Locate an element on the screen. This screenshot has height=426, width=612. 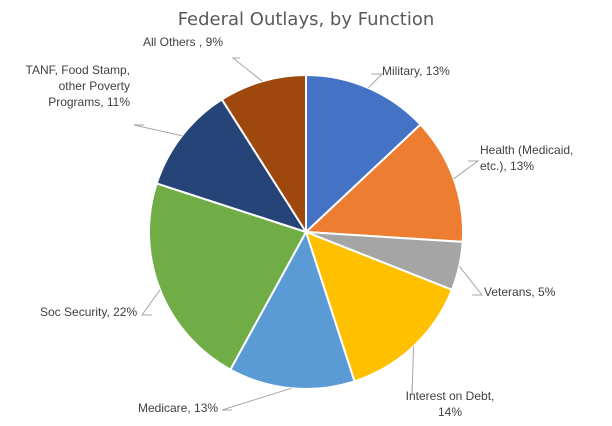
data-label-soc-security: Soc Security, 22% is located at coordinates (88, 312).